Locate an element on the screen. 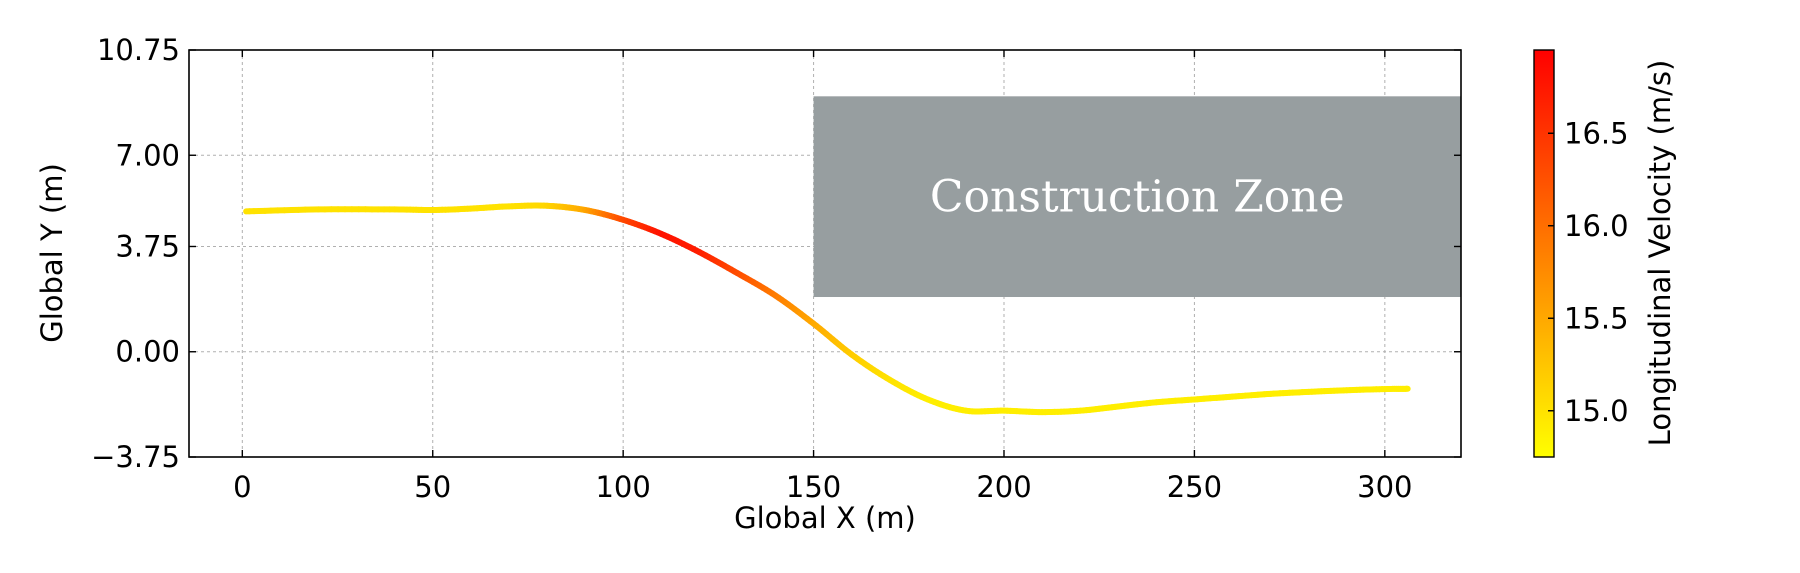 Image resolution: width=1800 pixels, height=573 pixels. construction-zone-label: Construction Zone is located at coordinates (1137, 197).